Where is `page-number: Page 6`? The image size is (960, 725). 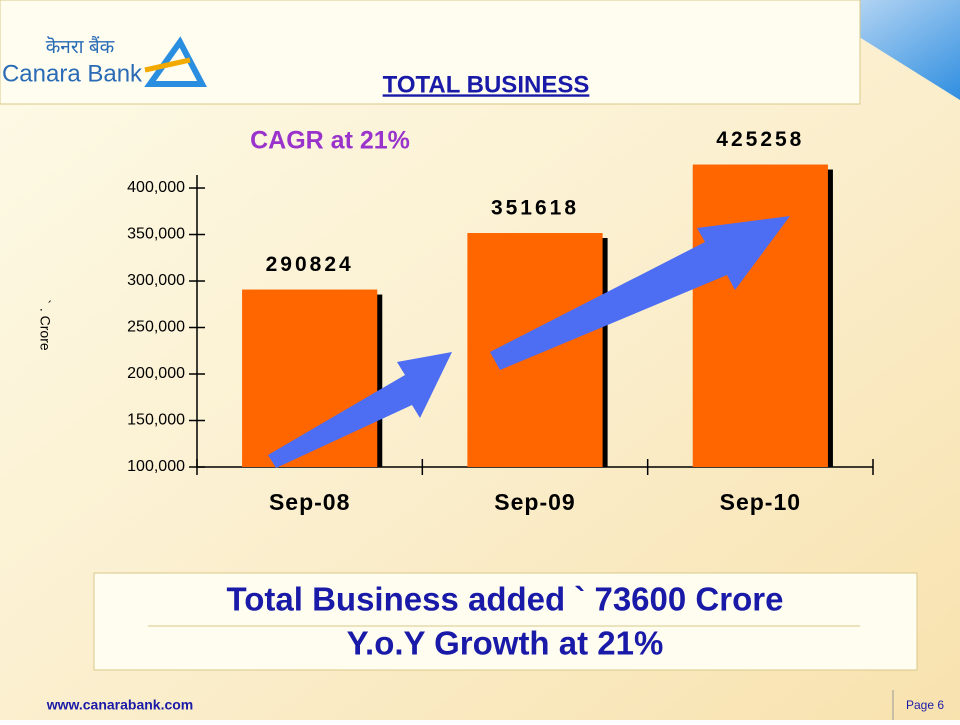
page-number: Page 6 is located at coordinates (925, 705).